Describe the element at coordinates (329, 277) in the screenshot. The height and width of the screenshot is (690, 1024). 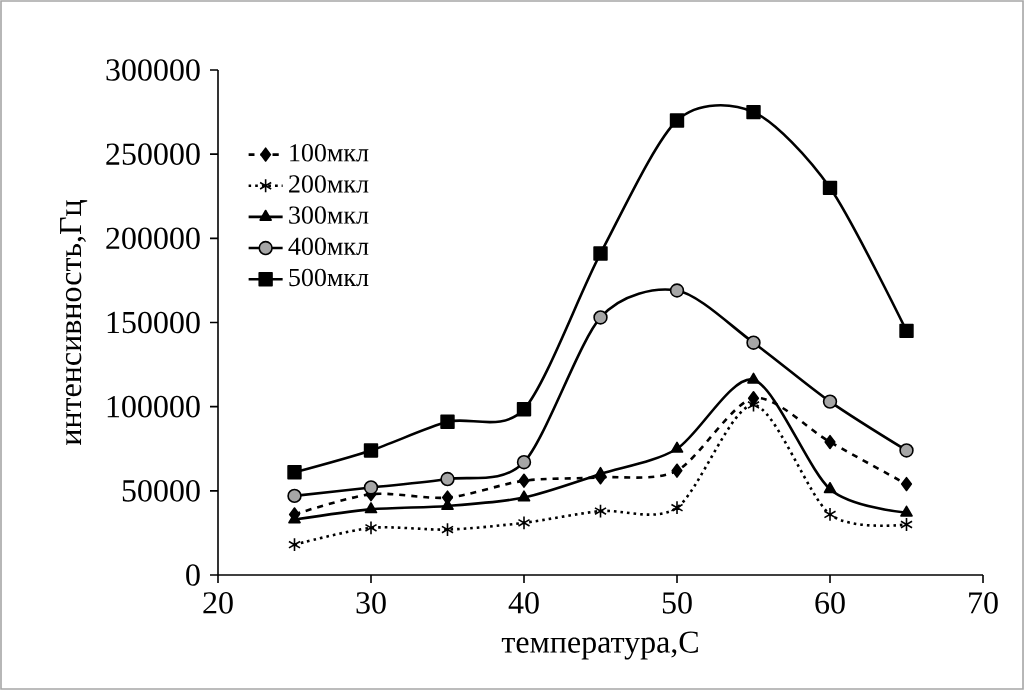
I see `legend-label: 500мкл` at that location.